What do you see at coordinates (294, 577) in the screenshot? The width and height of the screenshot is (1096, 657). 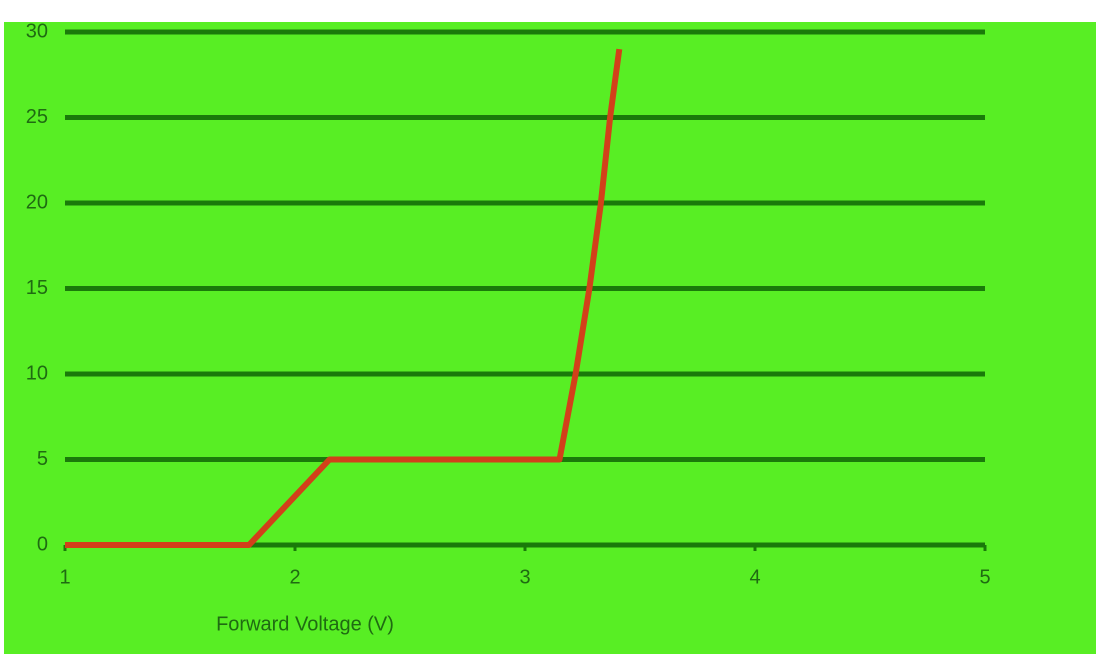 I see `x-tick-label: 2` at bounding box center [294, 577].